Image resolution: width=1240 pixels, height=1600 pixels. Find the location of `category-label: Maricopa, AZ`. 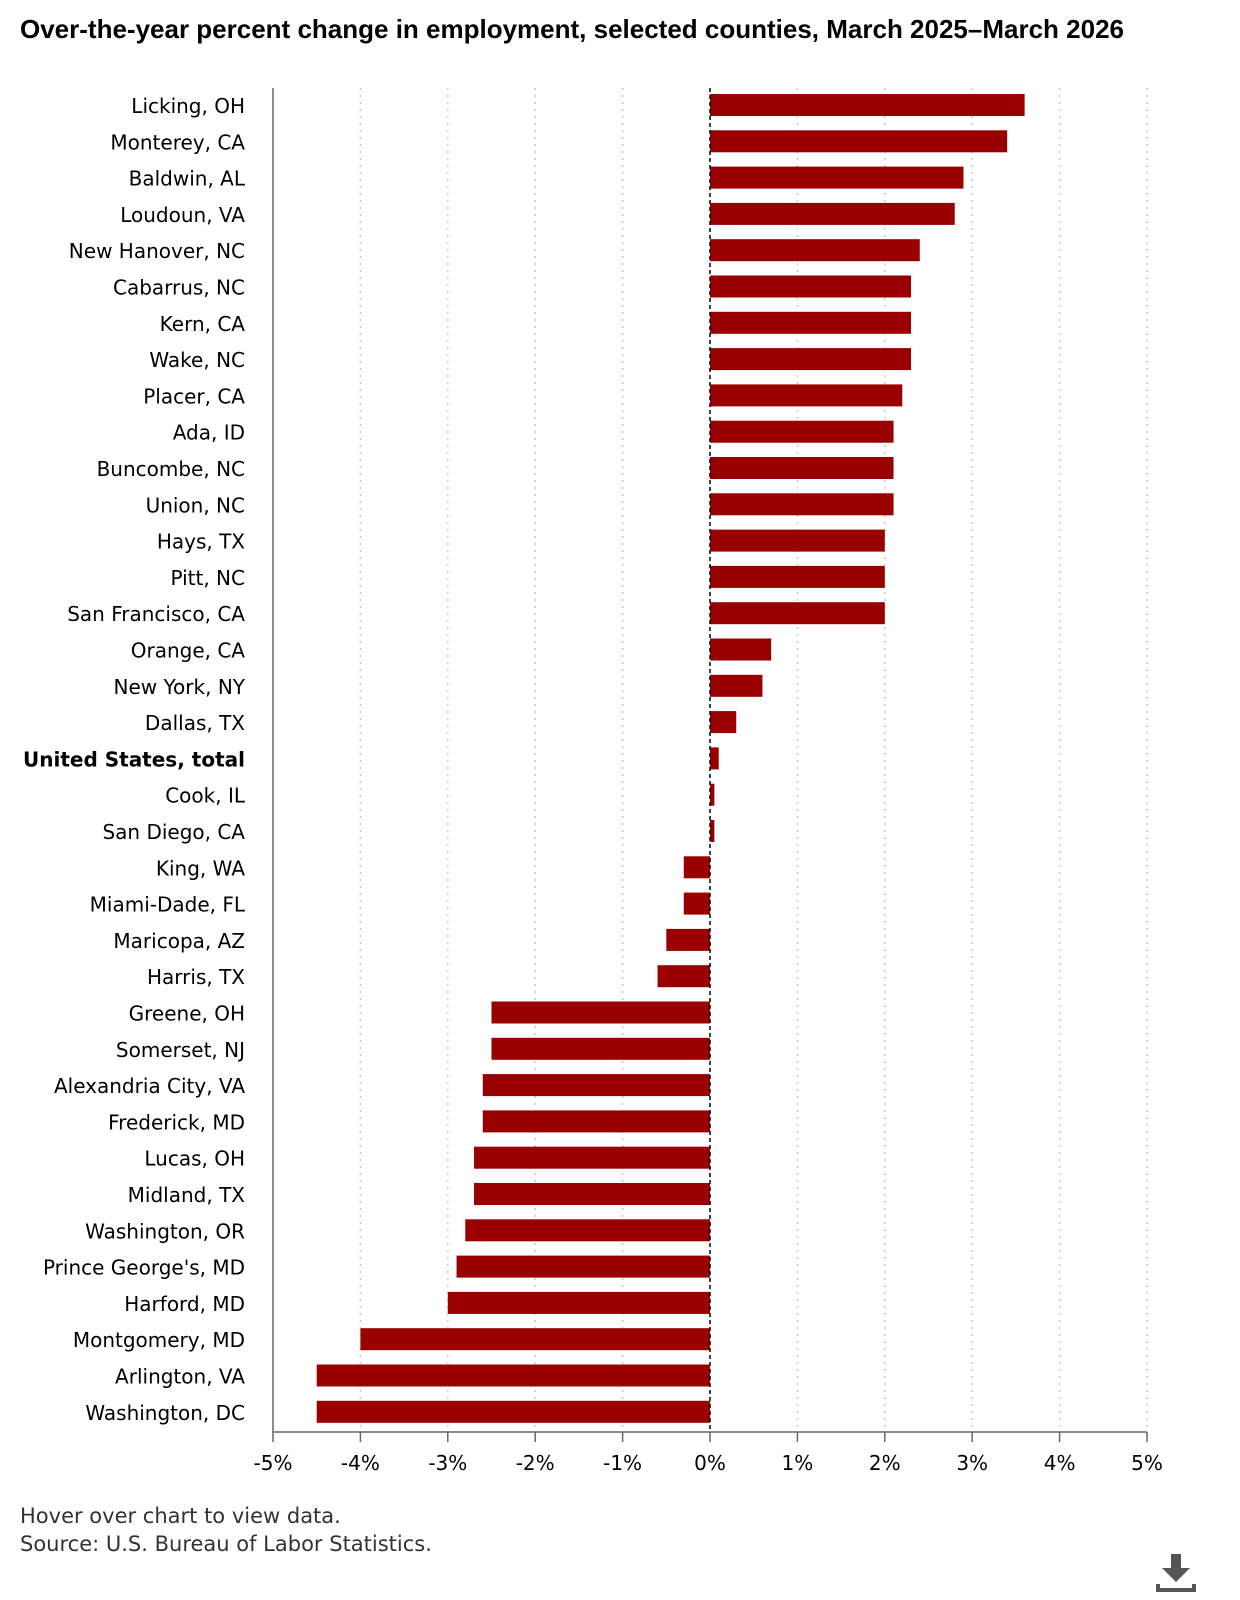

category-label: Maricopa, AZ is located at coordinates (179, 941).